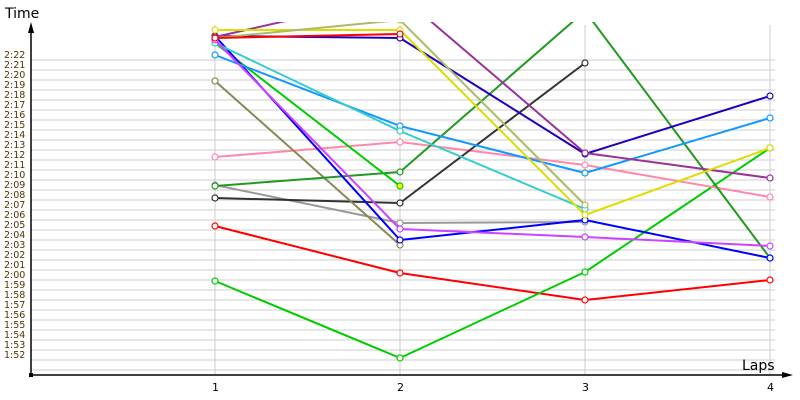 The height and width of the screenshot is (400, 800). I want to click on y-tick-label: 2:13, so click(14, 145).